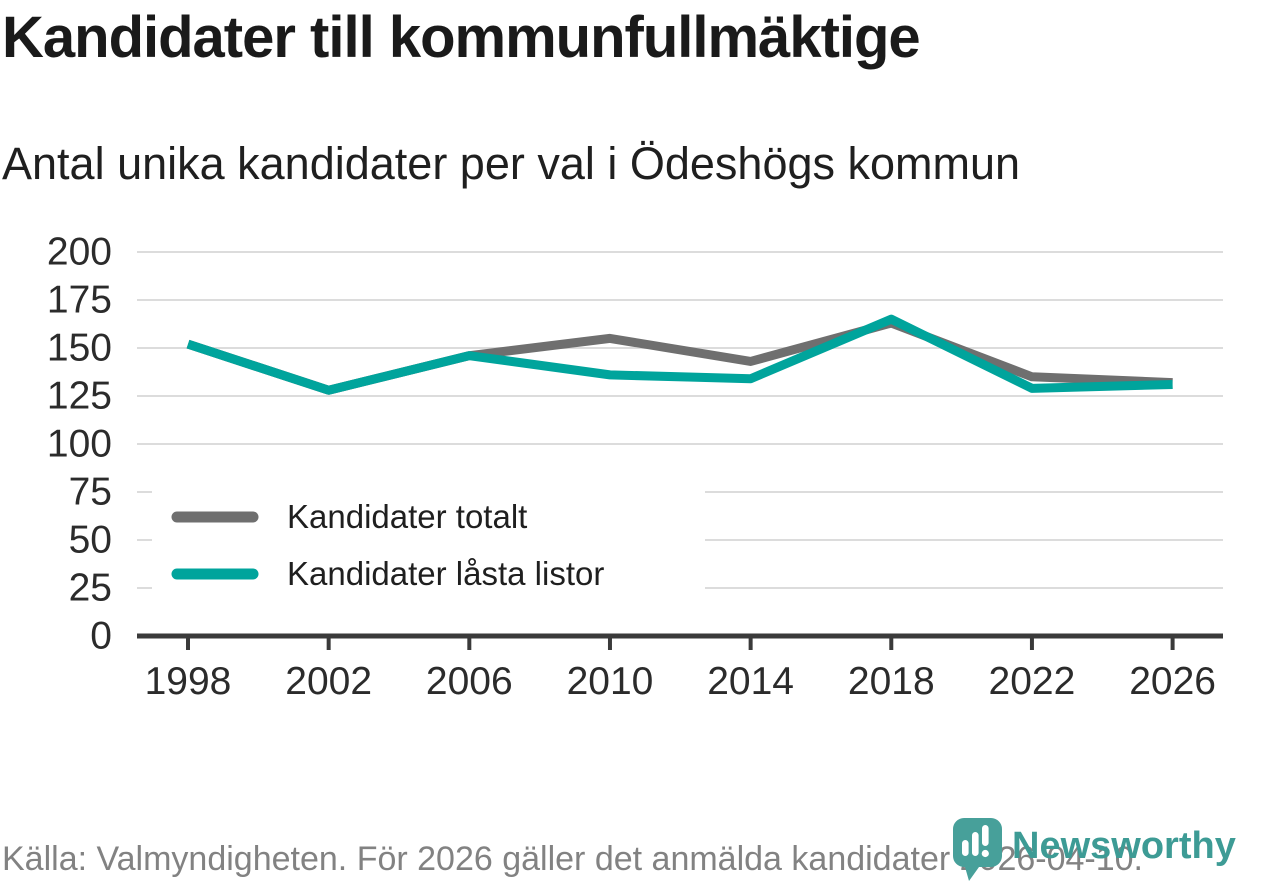 The height and width of the screenshot is (882, 1262). Describe the element at coordinates (1172, 681) in the screenshot. I see `x-tick-label: 2026` at that location.